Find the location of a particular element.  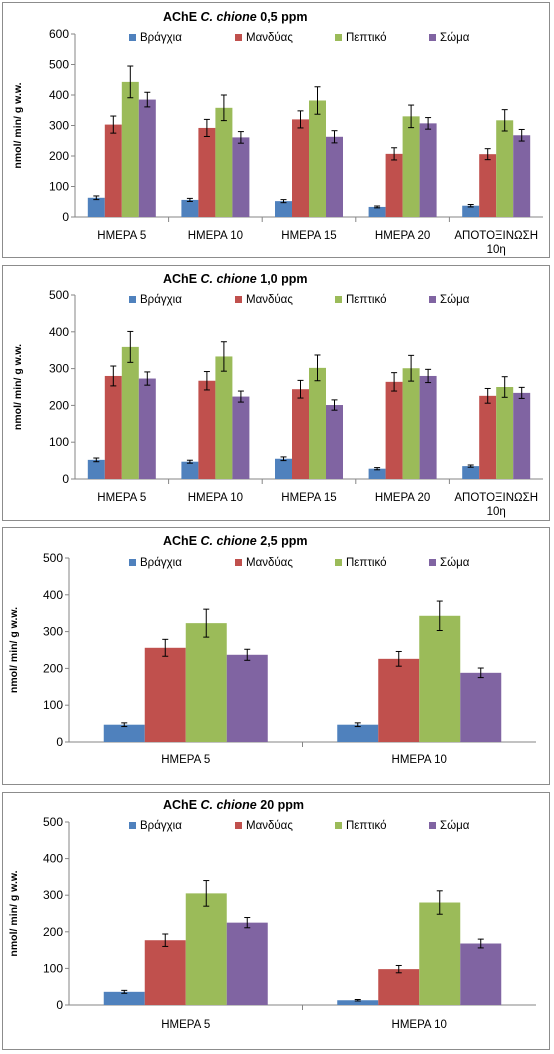

bar-πεπτικό-cat-4 is located at coordinates (411, 423).